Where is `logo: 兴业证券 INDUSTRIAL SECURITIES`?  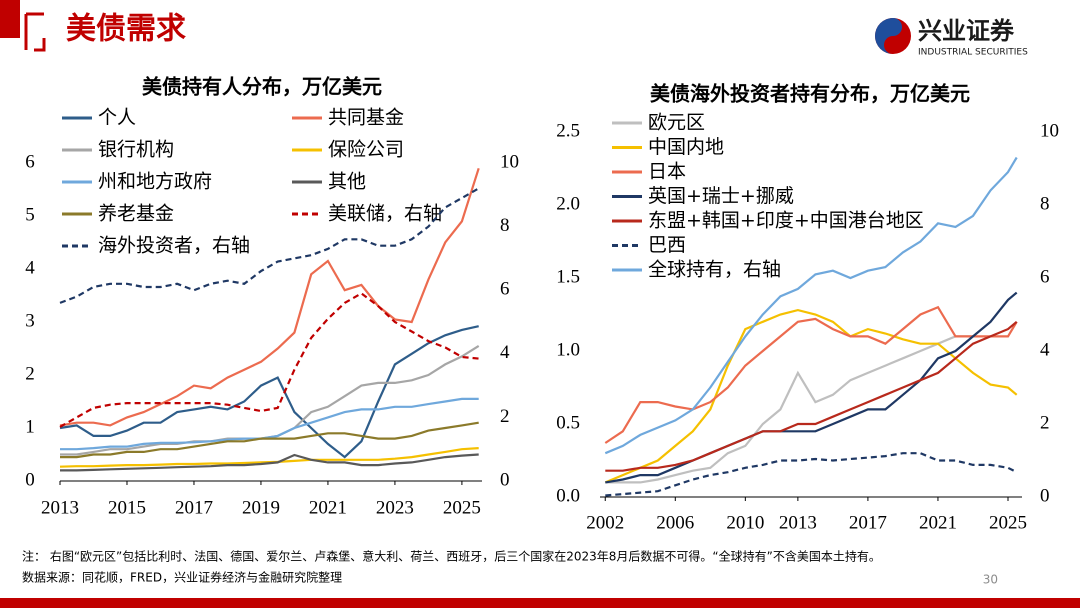 logo: 兴业证券 INDUSTRIAL SECURITIES is located at coordinates (951, 37).